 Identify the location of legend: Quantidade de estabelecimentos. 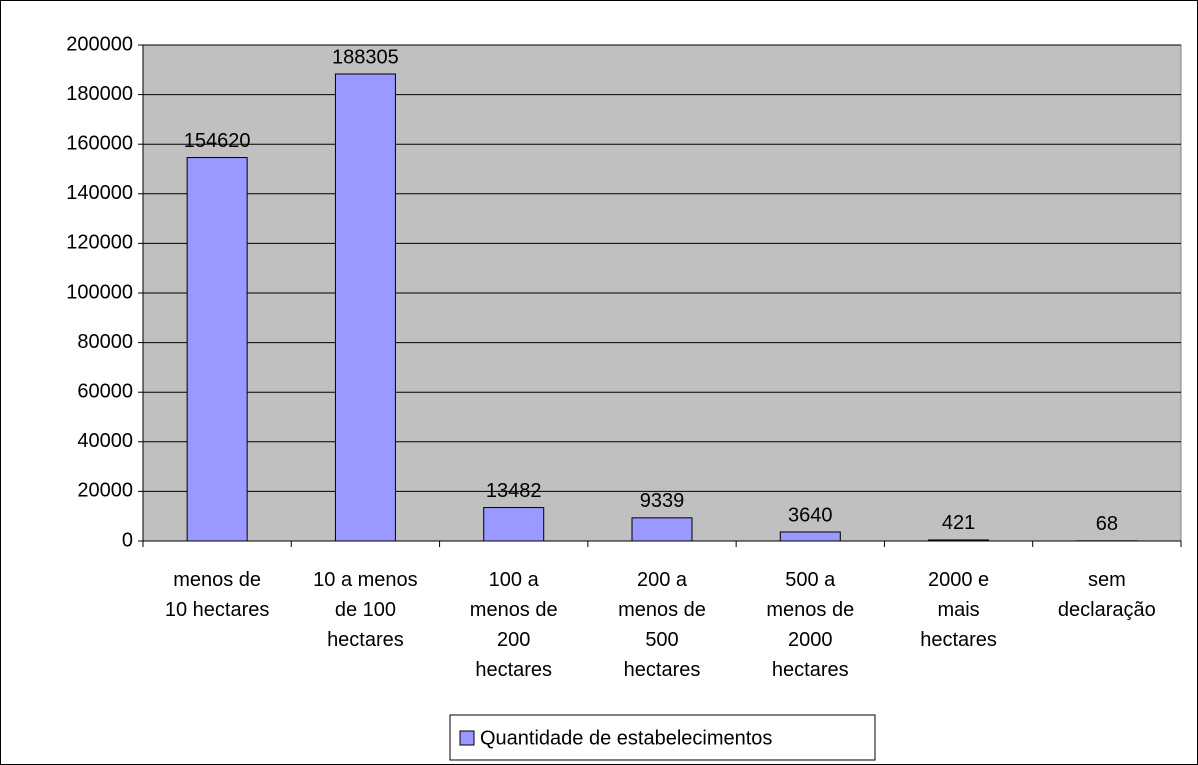
(662, 737).